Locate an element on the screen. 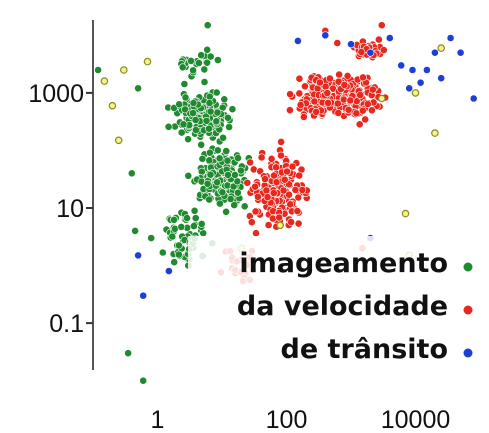  legend-label-0: imageamento is located at coordinates (343, 263).